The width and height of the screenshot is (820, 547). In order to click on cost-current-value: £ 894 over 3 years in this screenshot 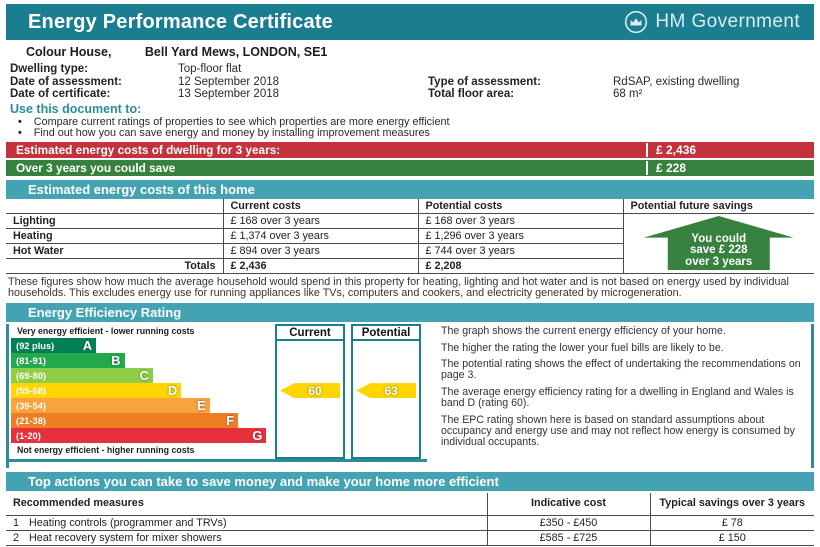, I will do `click(320, 251)`.